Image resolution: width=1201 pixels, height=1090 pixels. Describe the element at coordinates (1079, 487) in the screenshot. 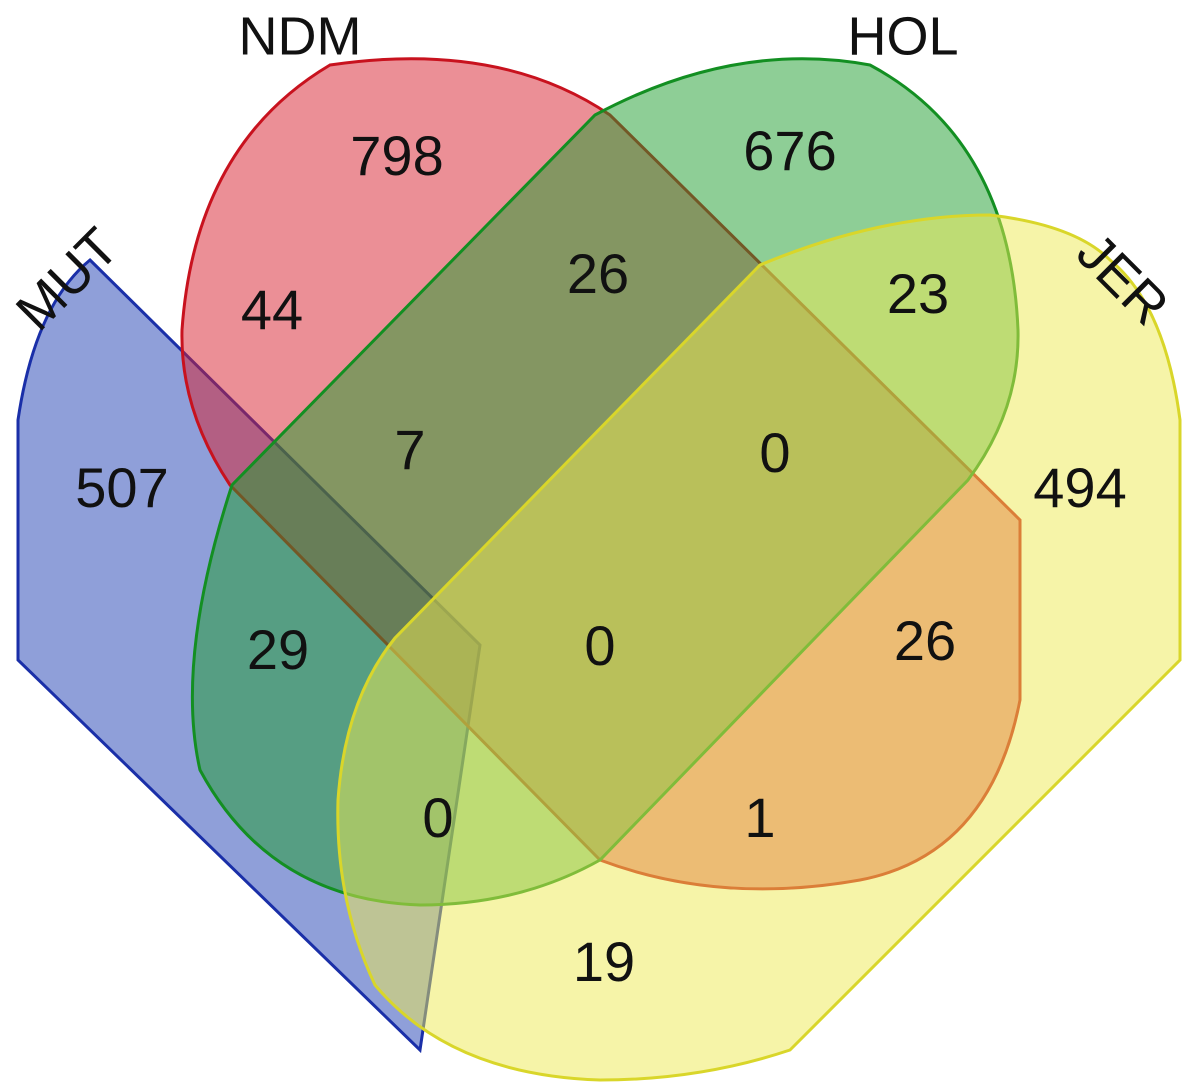

I see `count-jer-only: 494` at that location.